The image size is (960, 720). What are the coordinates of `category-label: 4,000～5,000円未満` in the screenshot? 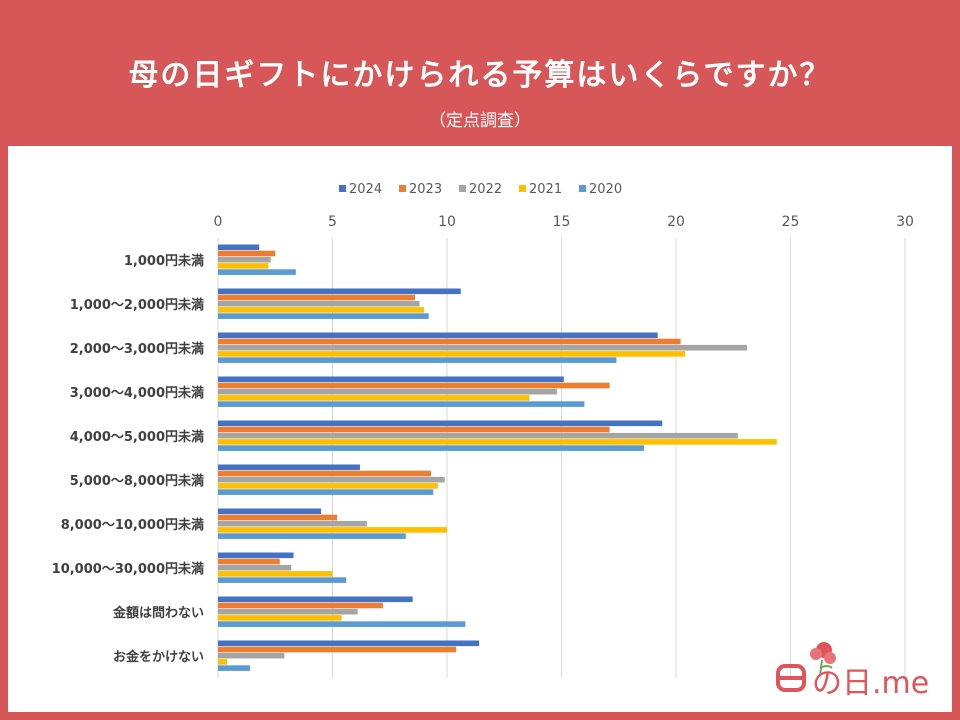 It's located at (137, 437).